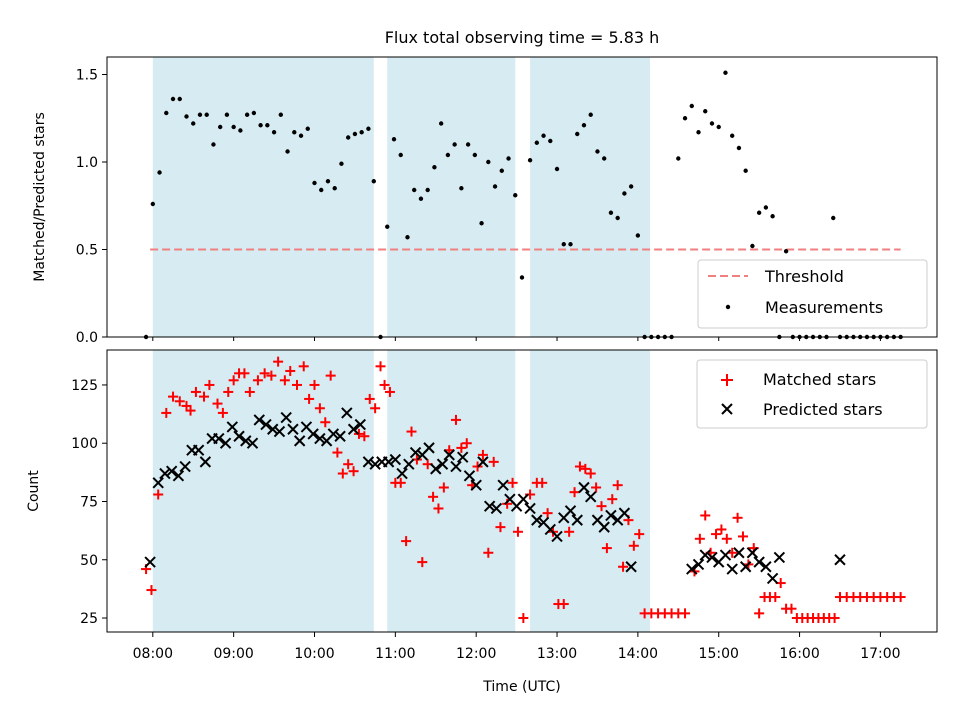 This screenshot has height=720, width=960. What do you see at coordinates (638, 654) in the screenshot?
I see `x-tick-label: 14:00` at bounding box center [638, 654].